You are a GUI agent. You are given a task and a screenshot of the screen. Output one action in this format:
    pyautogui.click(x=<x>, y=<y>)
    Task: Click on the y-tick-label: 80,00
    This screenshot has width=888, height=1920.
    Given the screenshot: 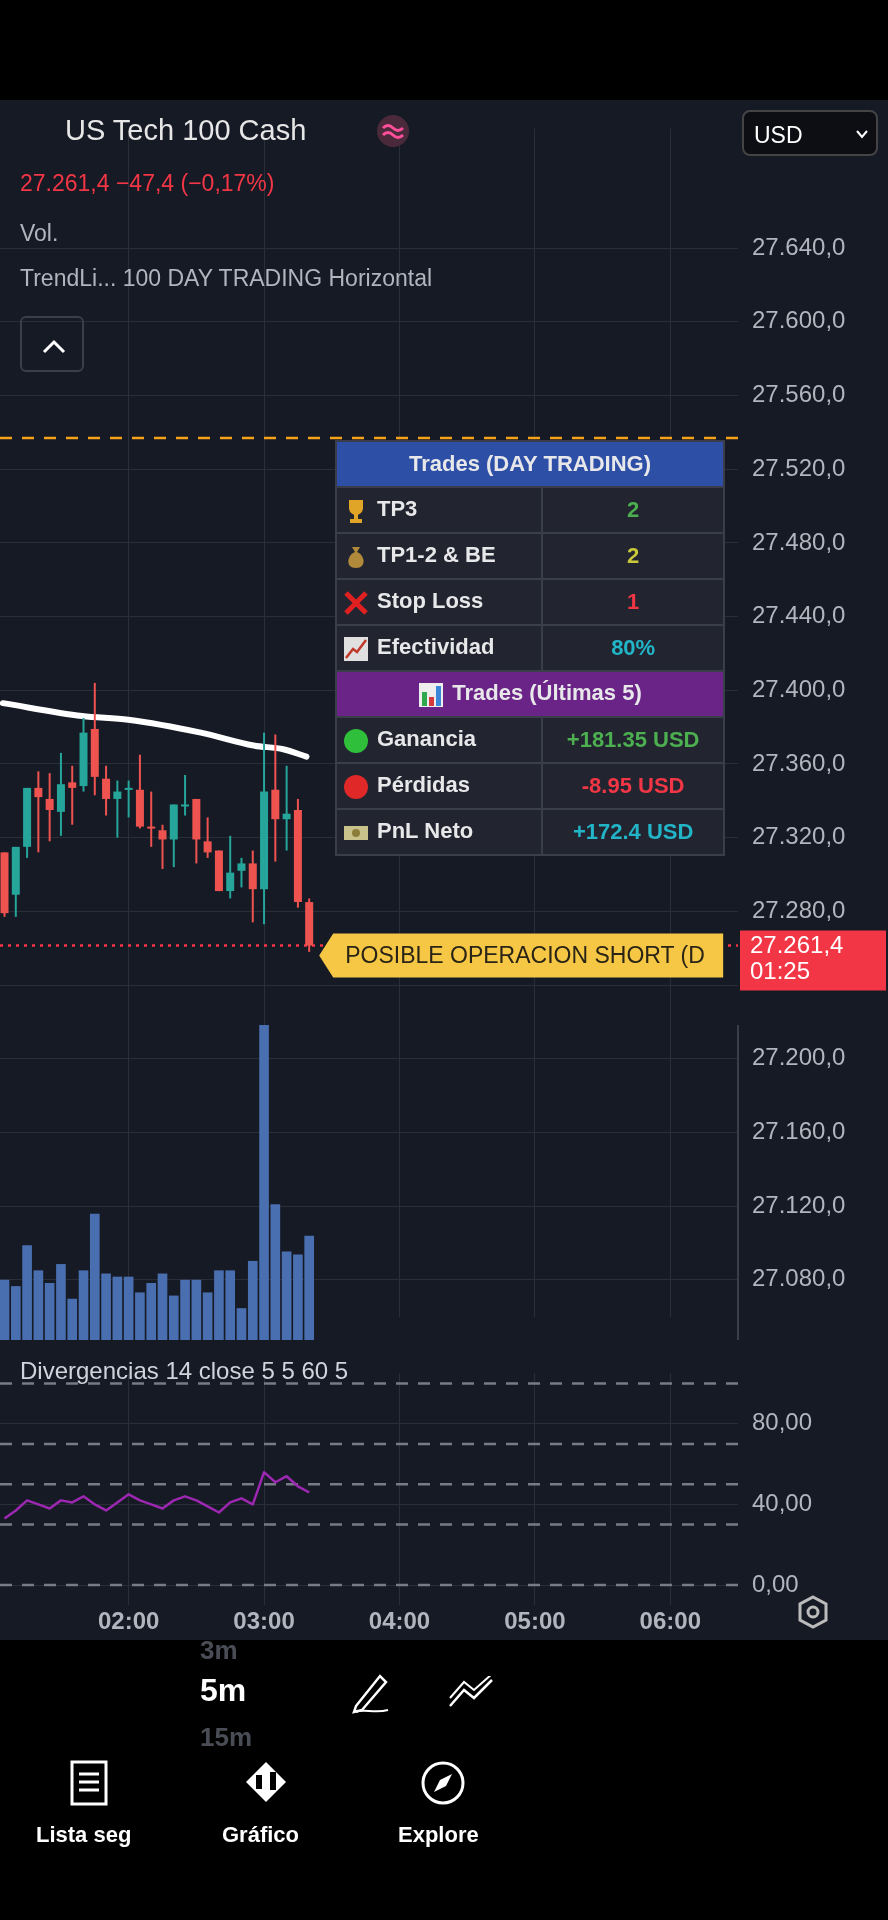 What is the action you would take?
    pyautogui.click(x=782, y=1422)
    